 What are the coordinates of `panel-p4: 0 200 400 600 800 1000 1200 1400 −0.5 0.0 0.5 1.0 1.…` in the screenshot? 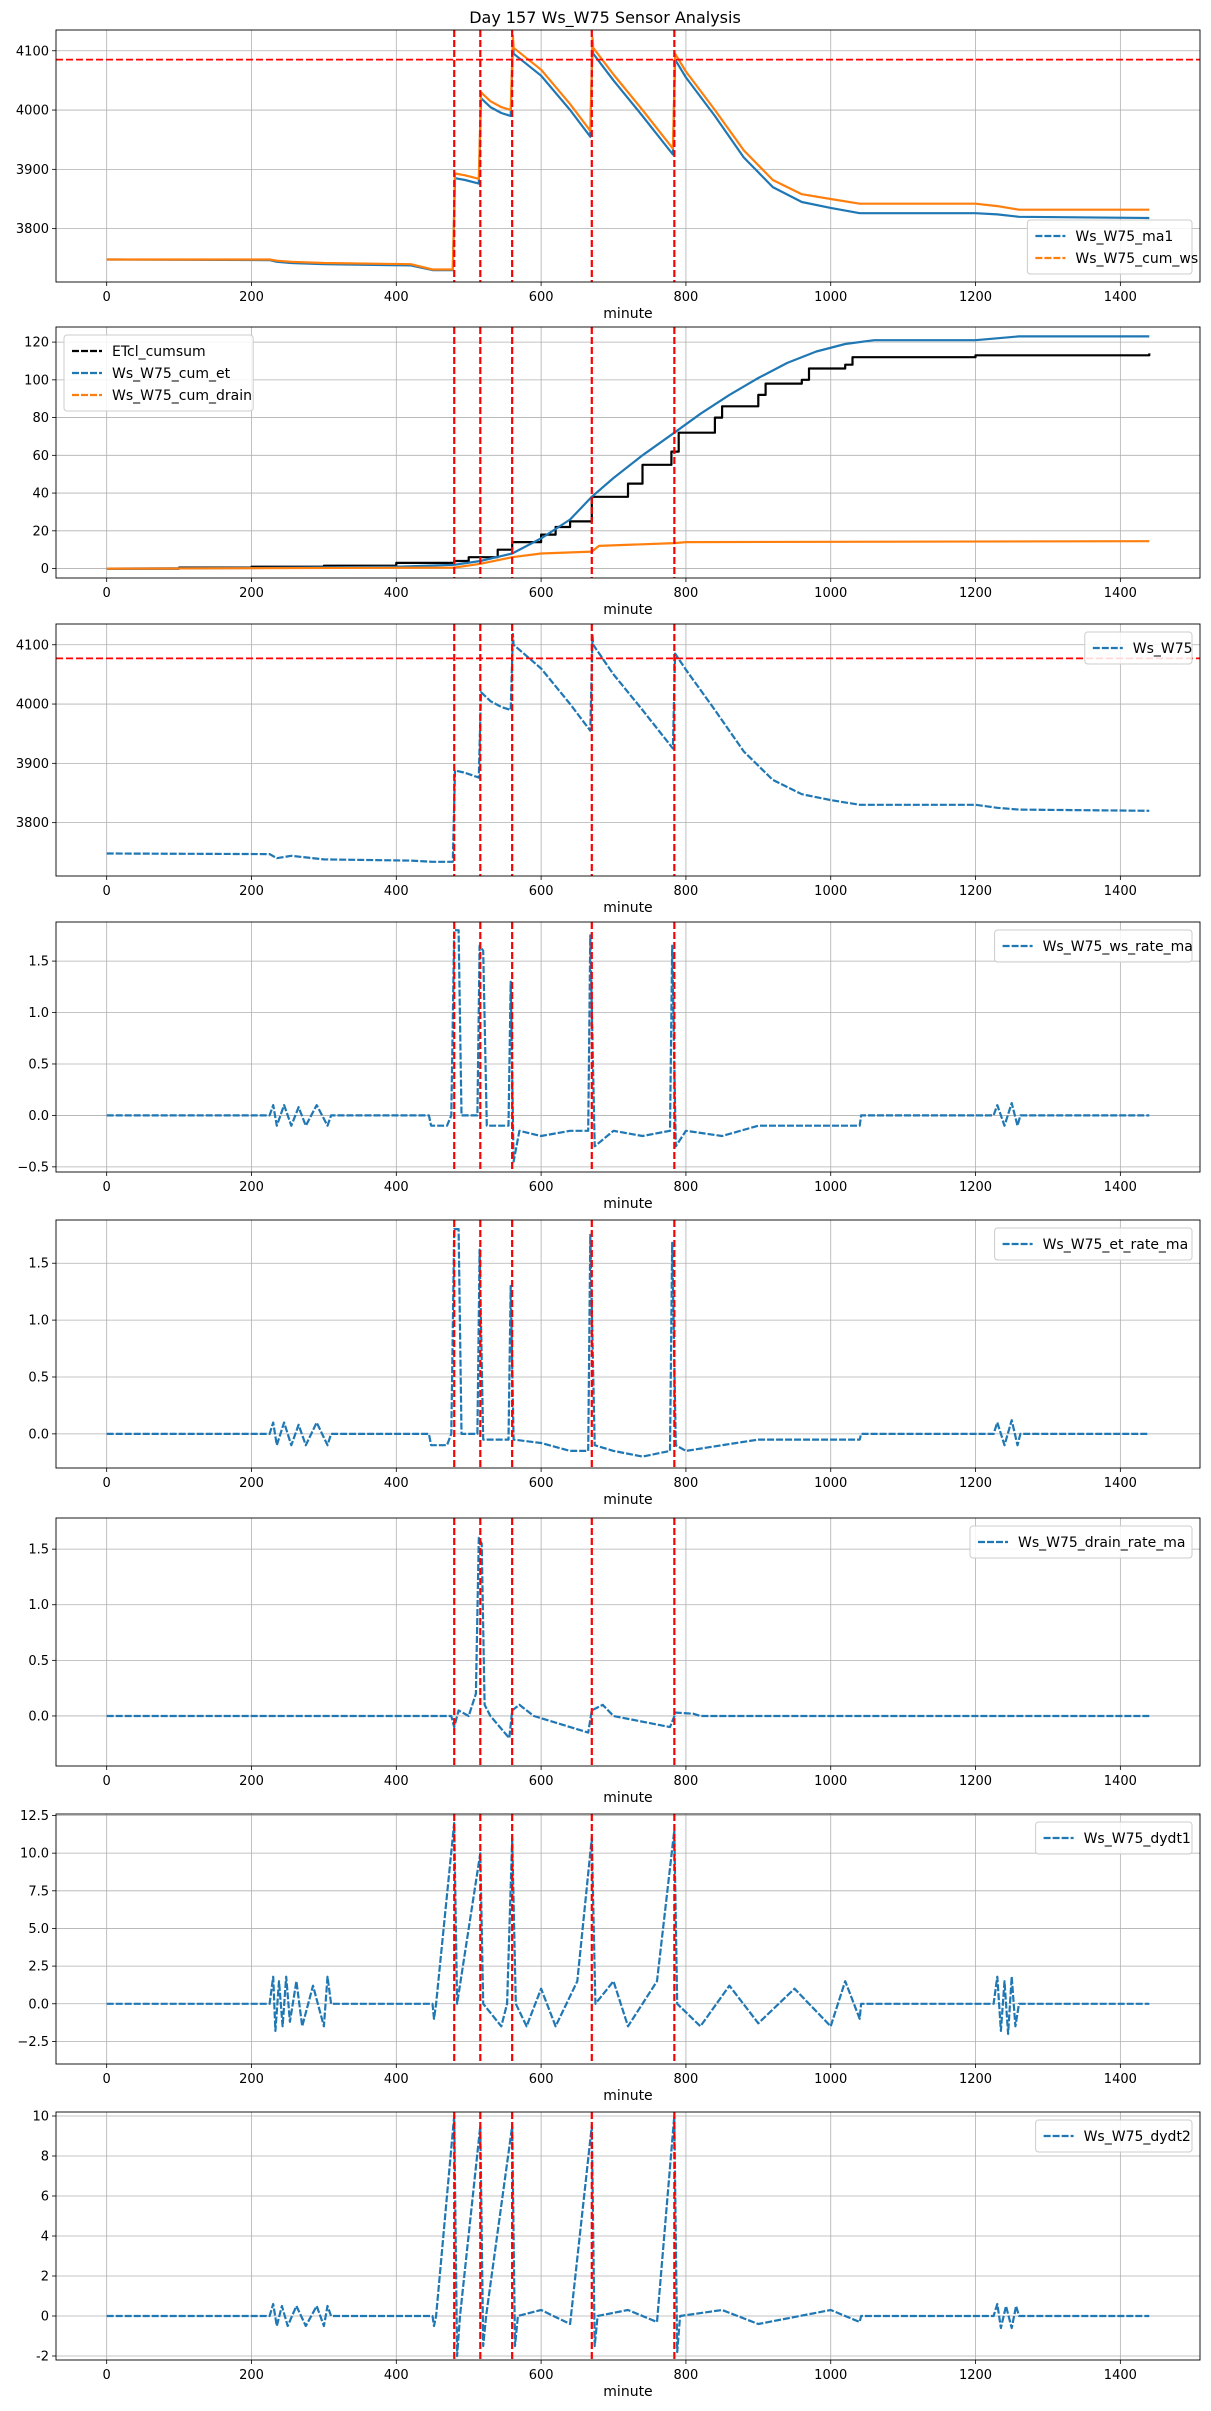 It's located at (609, 1066).